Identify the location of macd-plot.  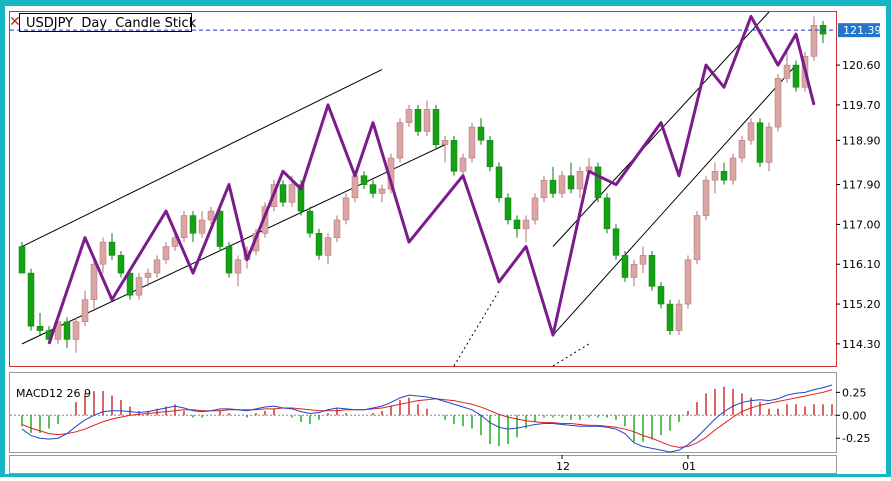
(423, 418).